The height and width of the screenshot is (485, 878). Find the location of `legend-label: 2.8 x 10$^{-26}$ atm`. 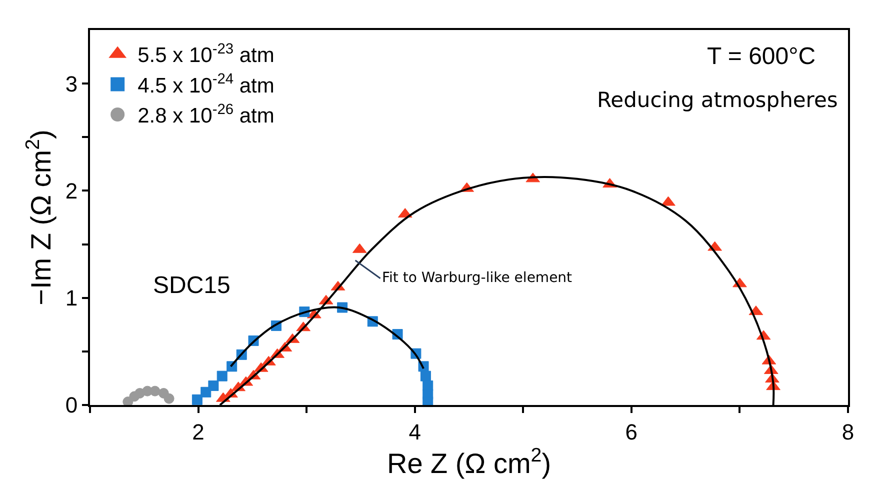

legend-label: 2.8 x 10$^{-26}$ atm is located at coordinates (206, 115).